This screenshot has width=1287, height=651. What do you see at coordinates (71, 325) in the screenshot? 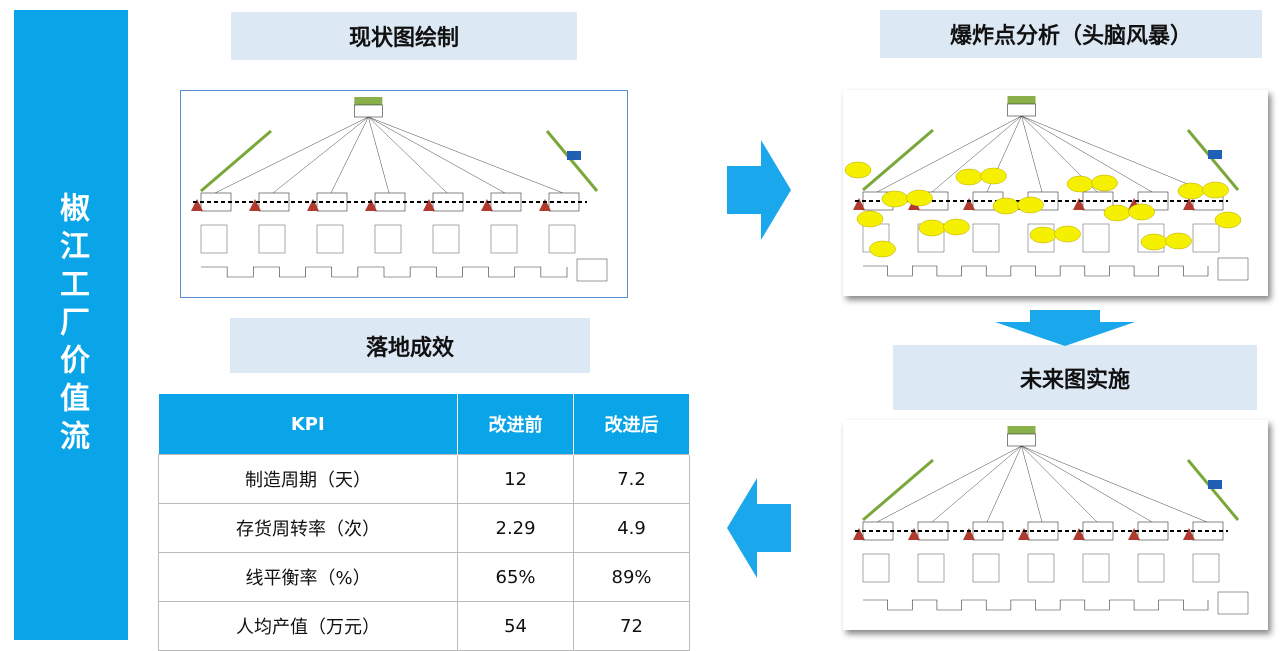
I see `sidebar: 椒江工厂价值流` at bounding box center [71, 325].